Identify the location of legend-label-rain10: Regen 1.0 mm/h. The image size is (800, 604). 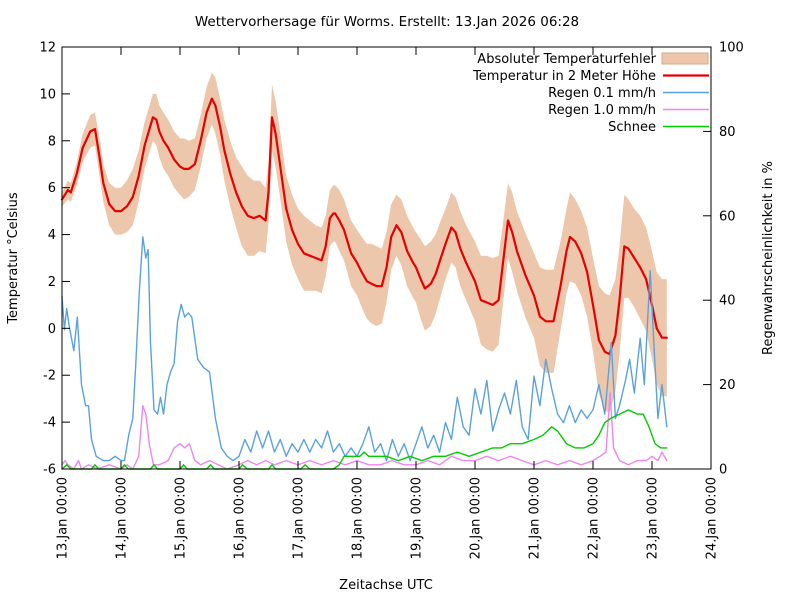
(602, 110).